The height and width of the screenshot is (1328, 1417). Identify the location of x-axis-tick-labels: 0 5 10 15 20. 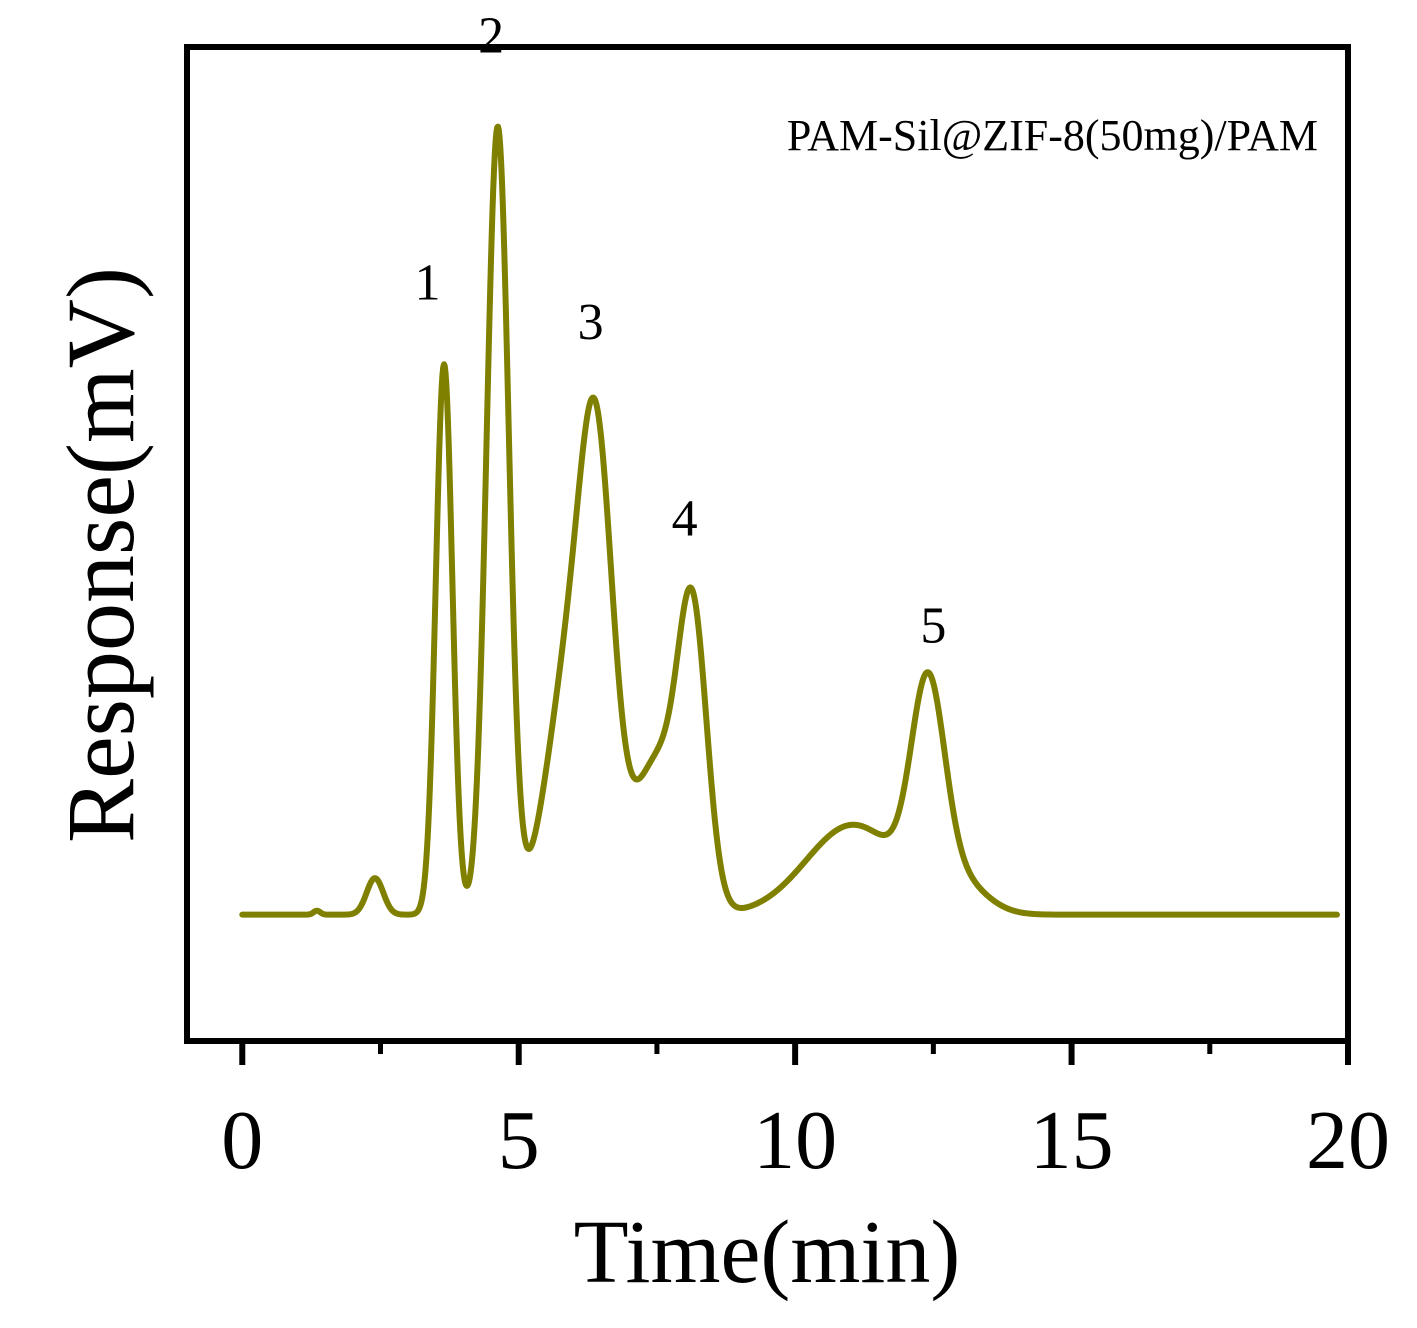
(805, 1140).